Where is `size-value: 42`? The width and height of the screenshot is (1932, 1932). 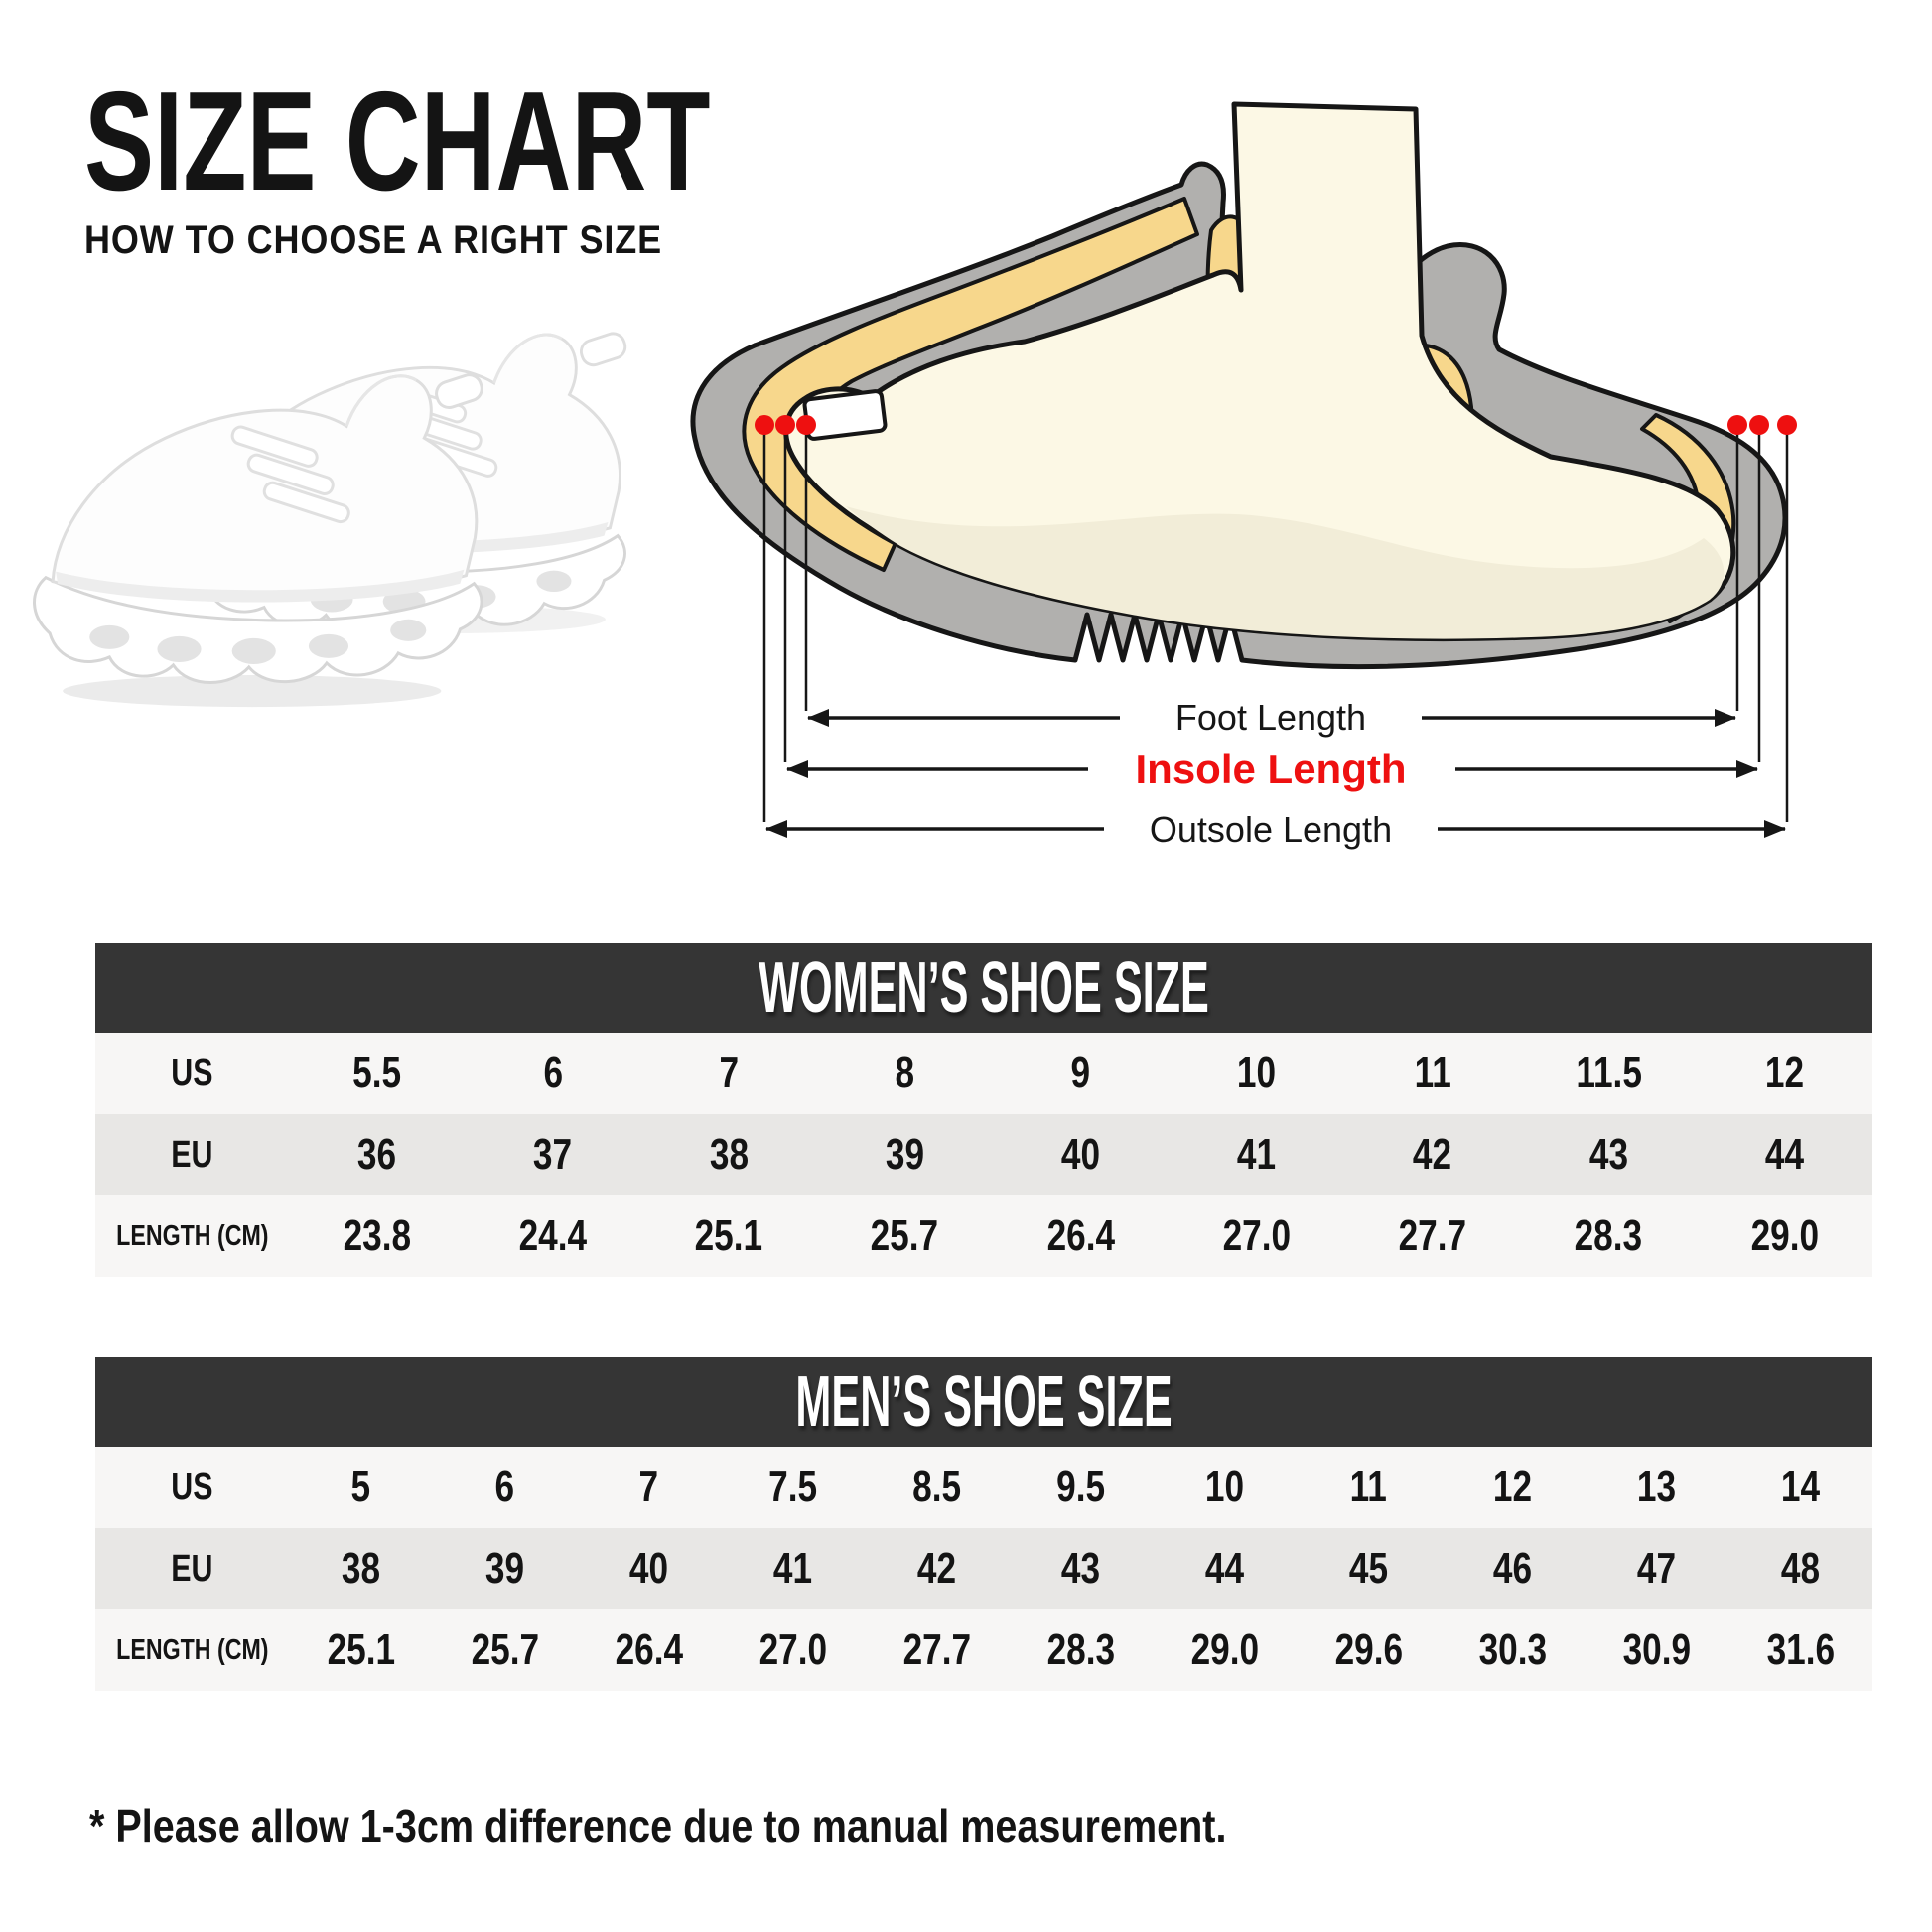
size-value: 42 is located at coordinates (937, 1568).